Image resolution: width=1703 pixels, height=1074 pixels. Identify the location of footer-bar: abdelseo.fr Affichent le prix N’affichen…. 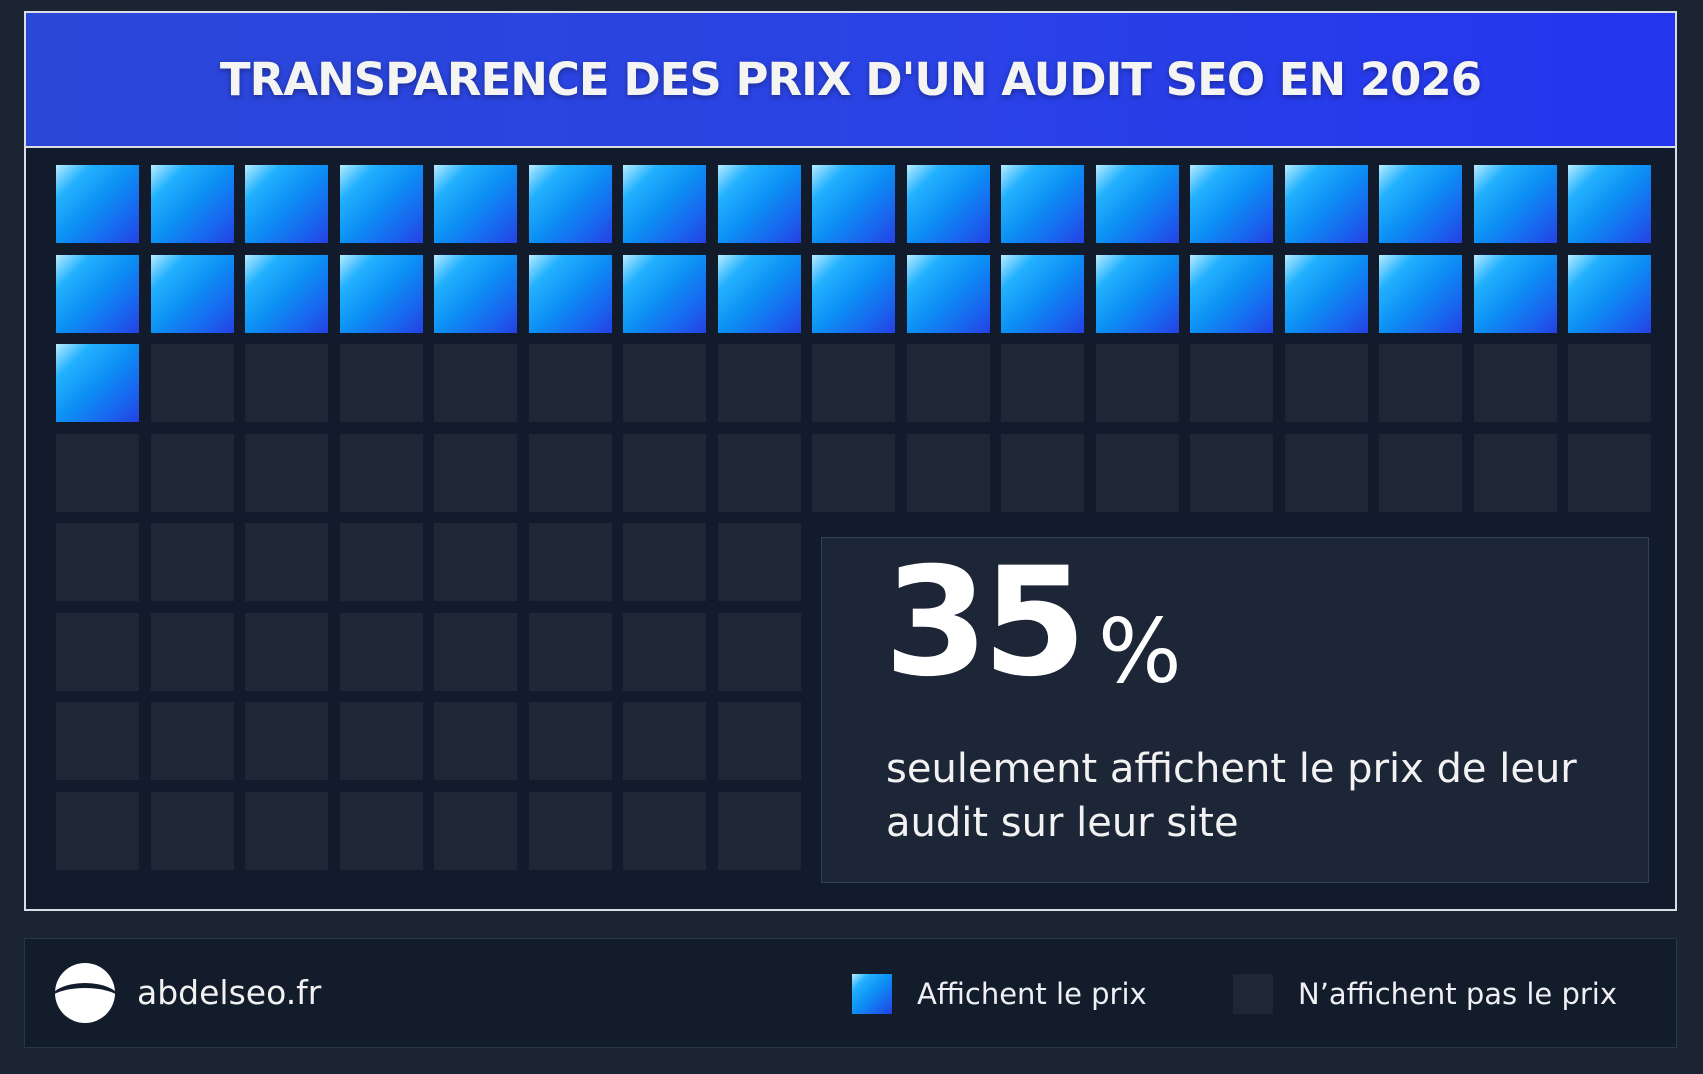
(850, 993).